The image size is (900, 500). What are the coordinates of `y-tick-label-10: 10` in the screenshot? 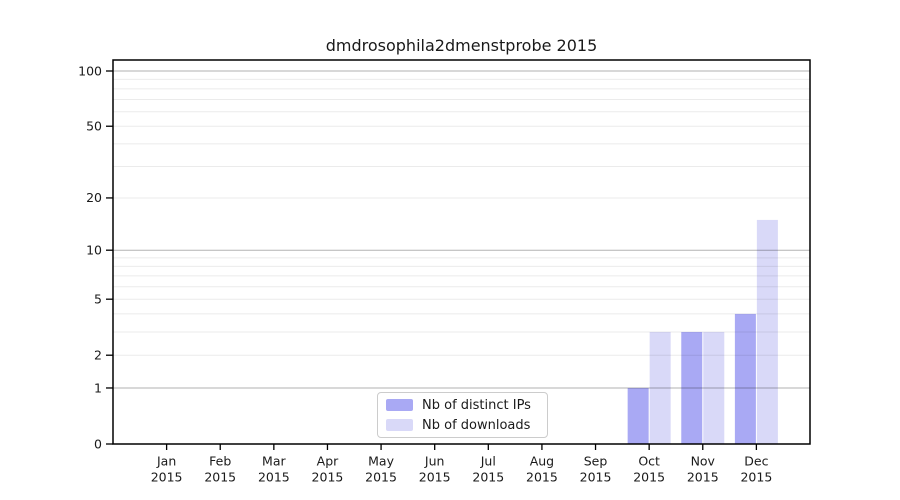 It's located at (94, 249).